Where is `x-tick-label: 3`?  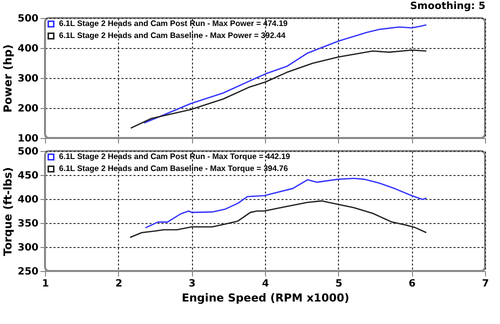 x-tick-label: 3 is located at coordinates (192, 284).